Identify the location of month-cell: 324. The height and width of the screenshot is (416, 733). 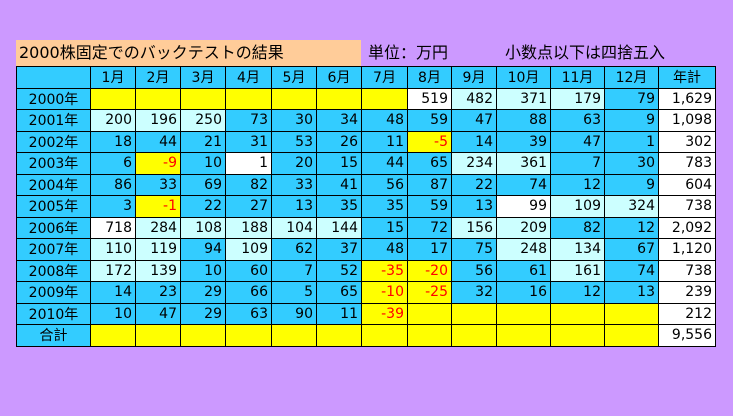
(631, 206).